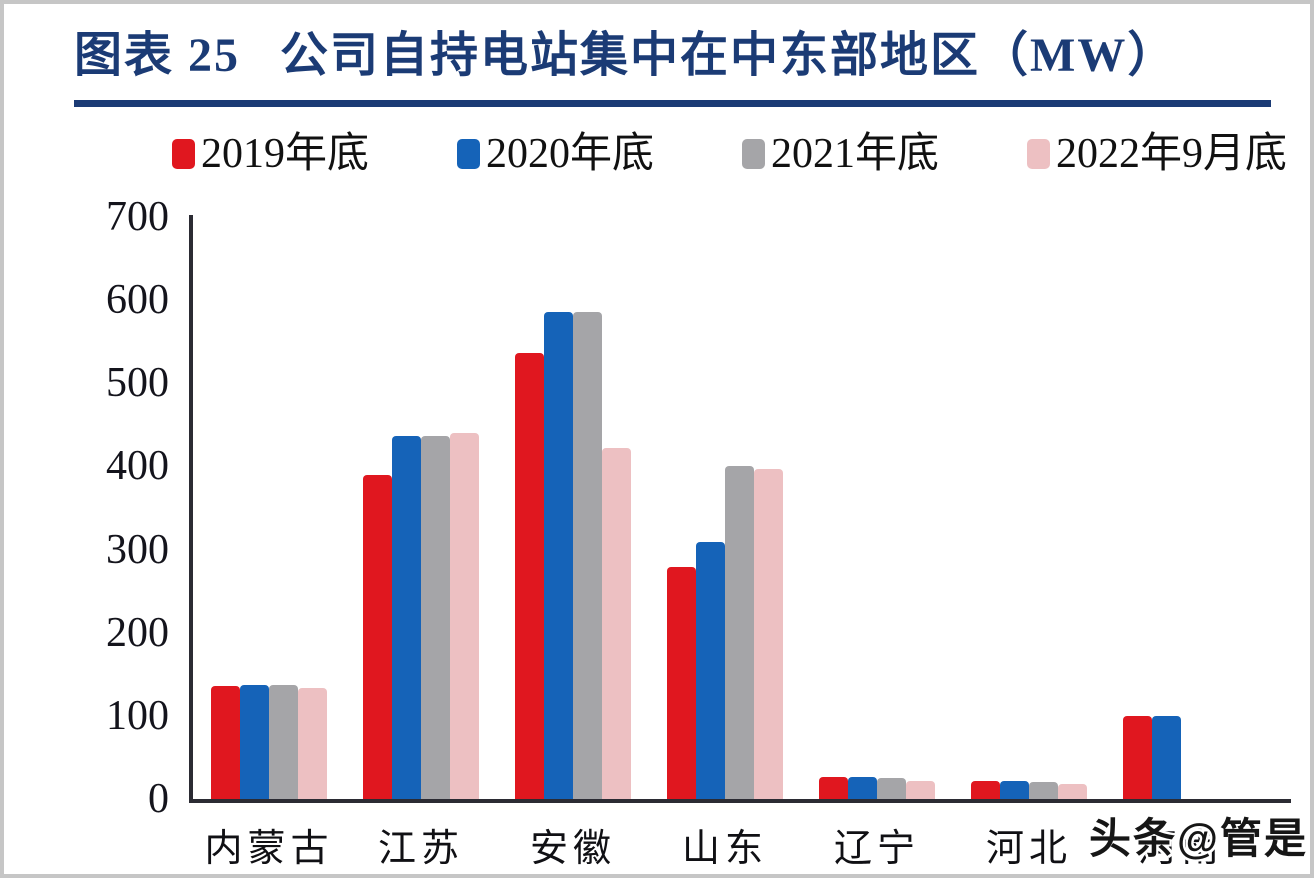  I want to click on legend-item: 2022年9月底, so click(1157, 154).